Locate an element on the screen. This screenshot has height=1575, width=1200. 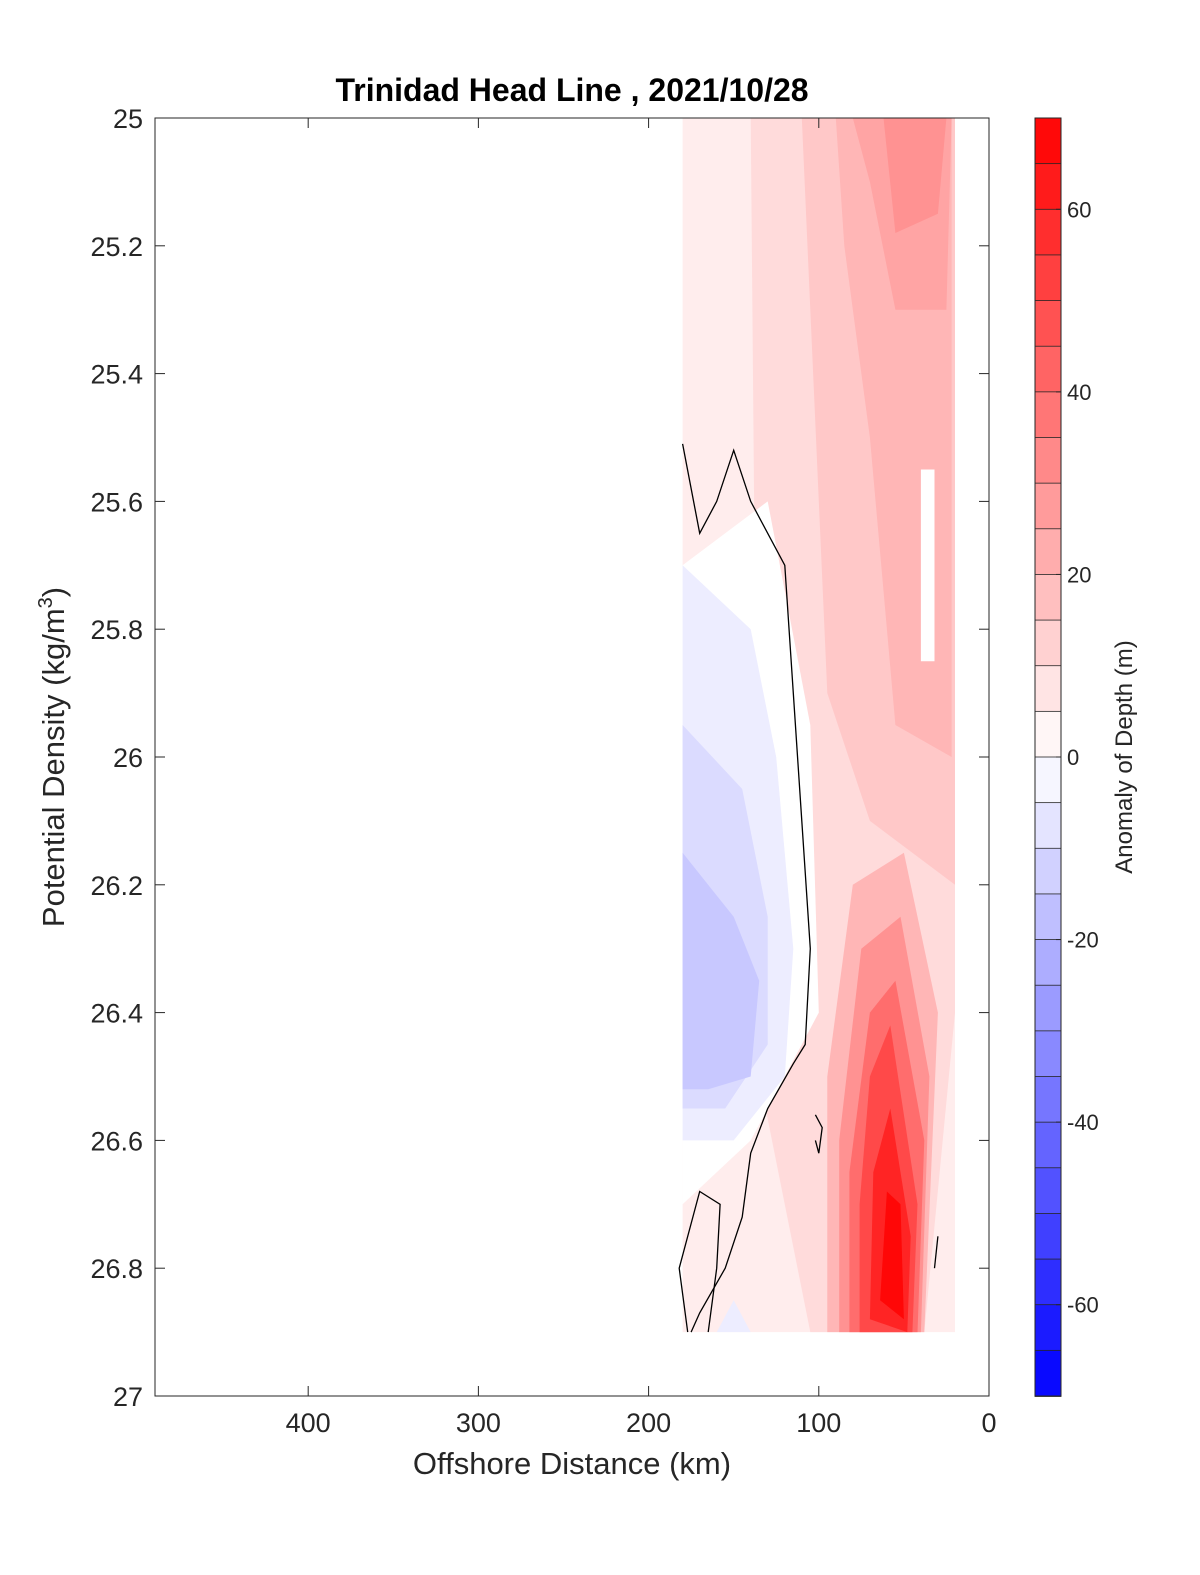
x-axis-label: Offshore Distance (km) is located at coordinates (572, 1463).